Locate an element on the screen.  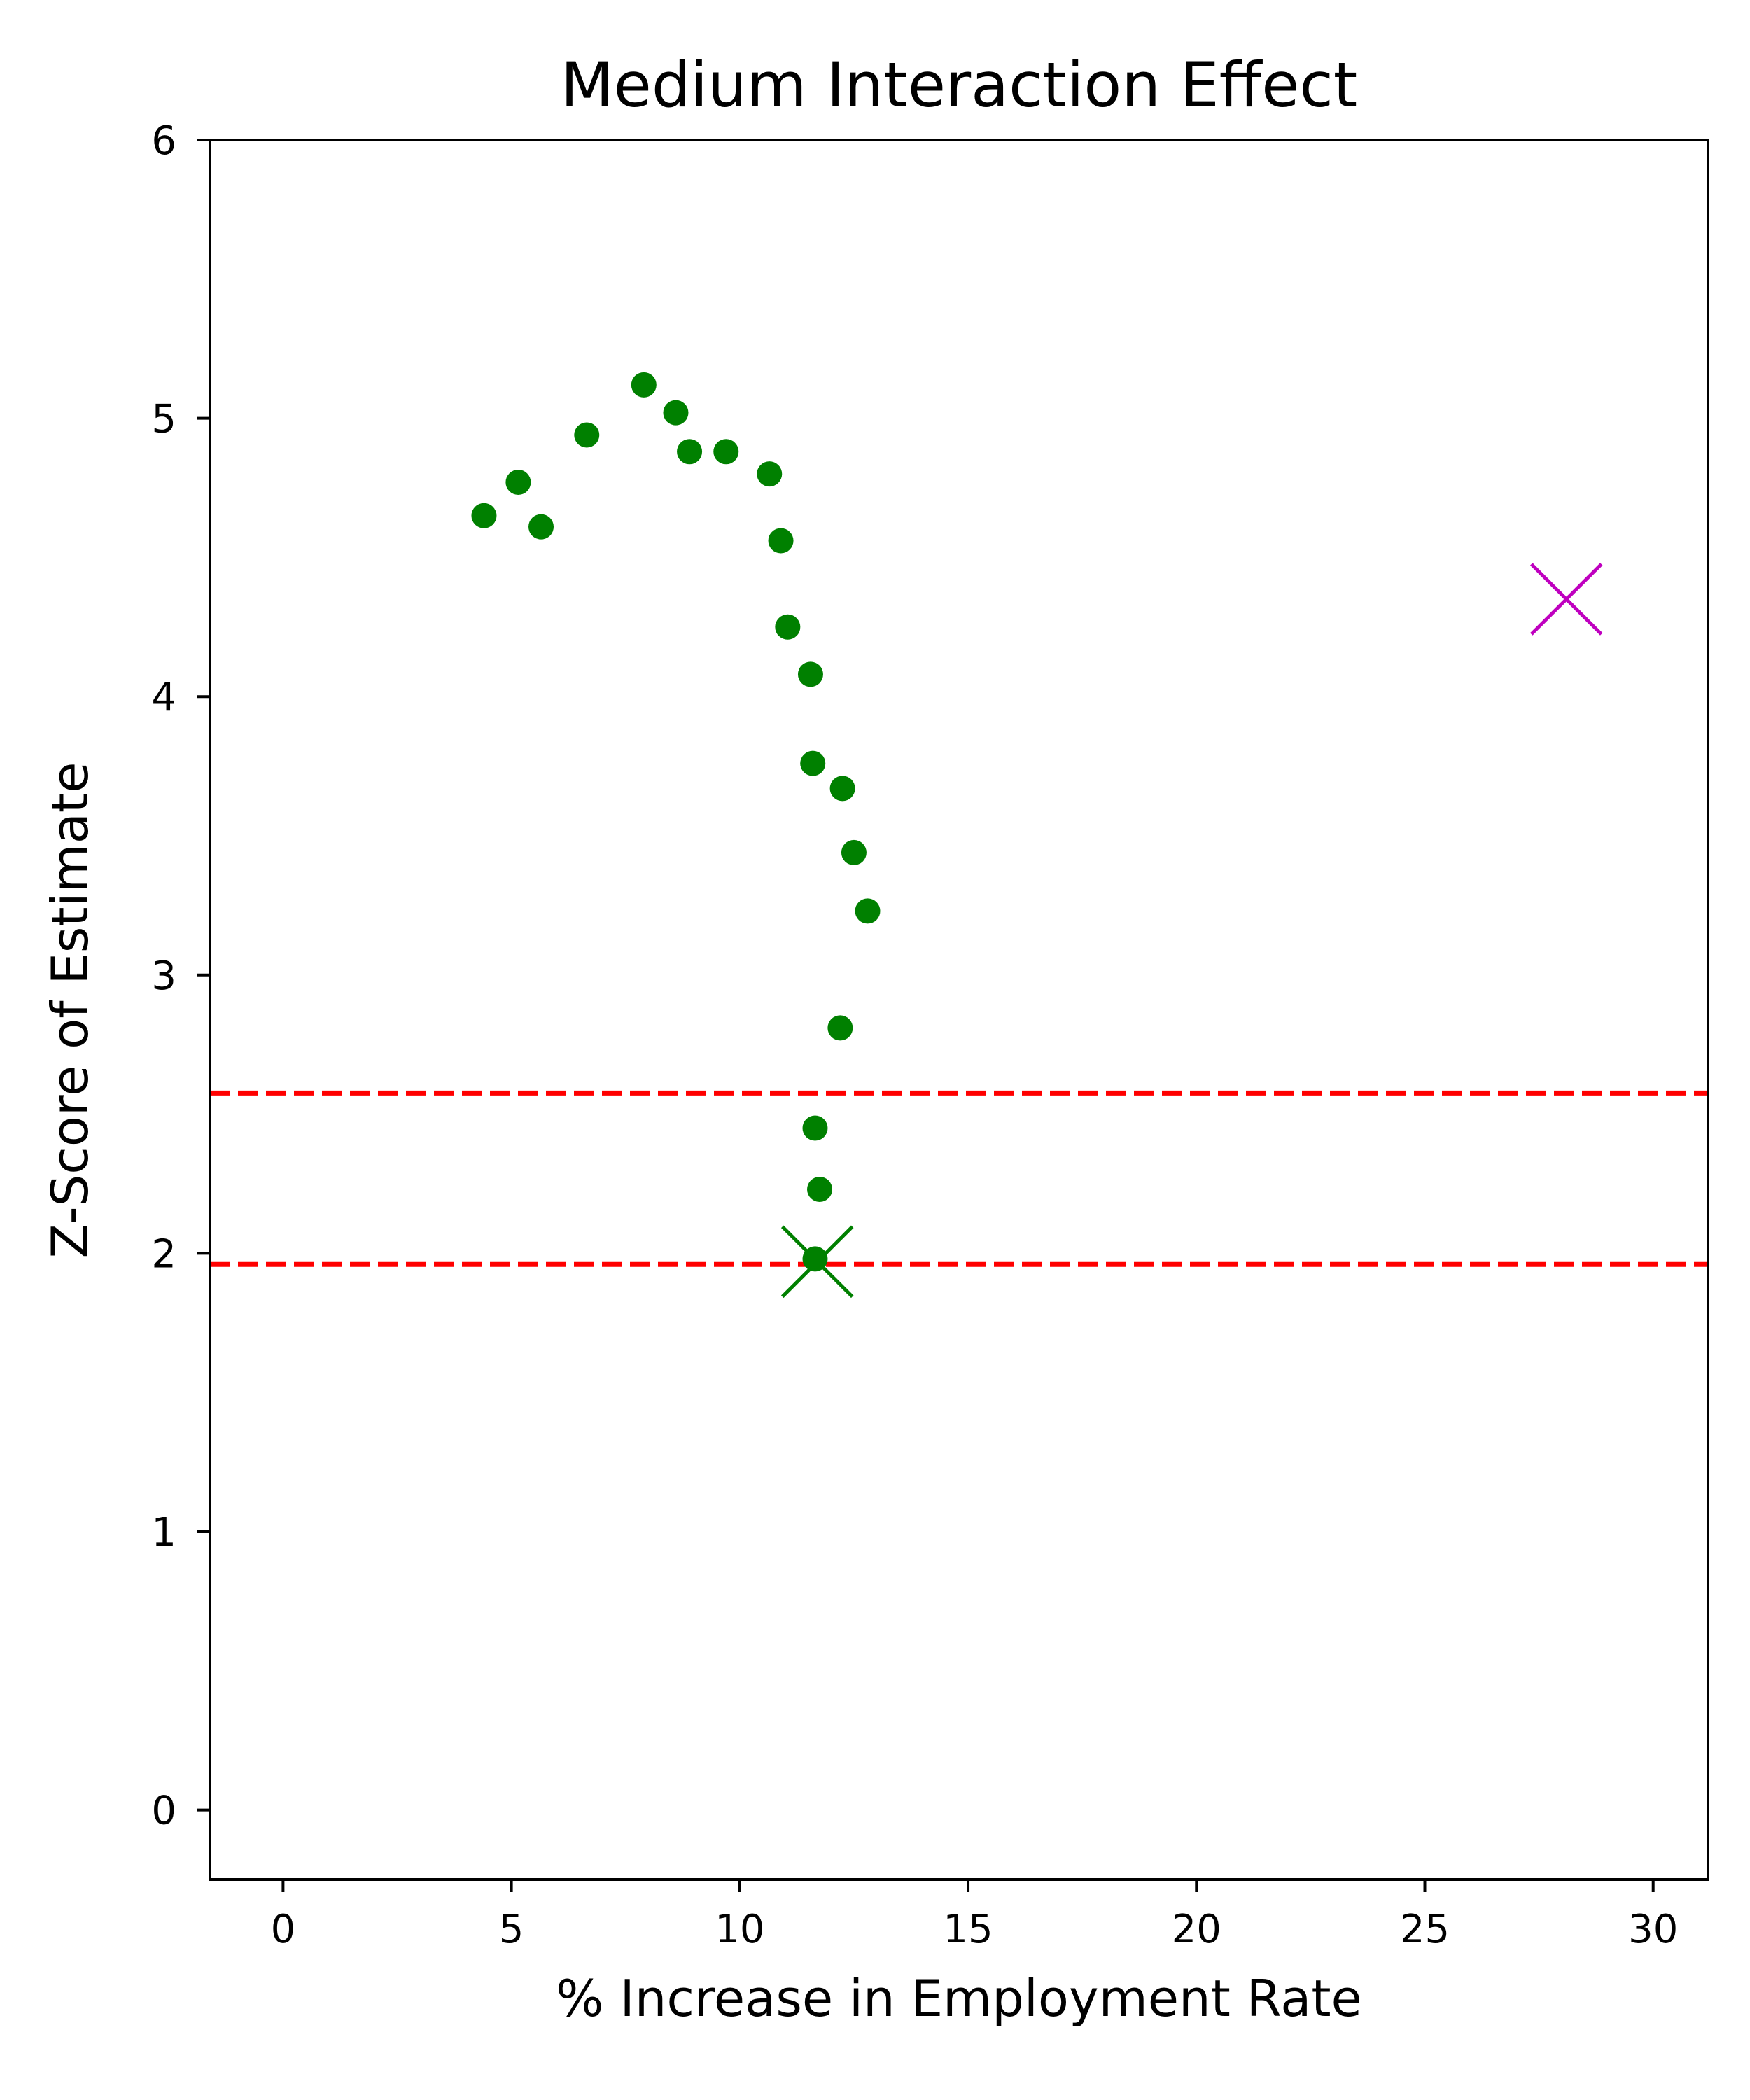
x-axis-title: % Increase in Employment Rate is located at coordinates (959, 1998).